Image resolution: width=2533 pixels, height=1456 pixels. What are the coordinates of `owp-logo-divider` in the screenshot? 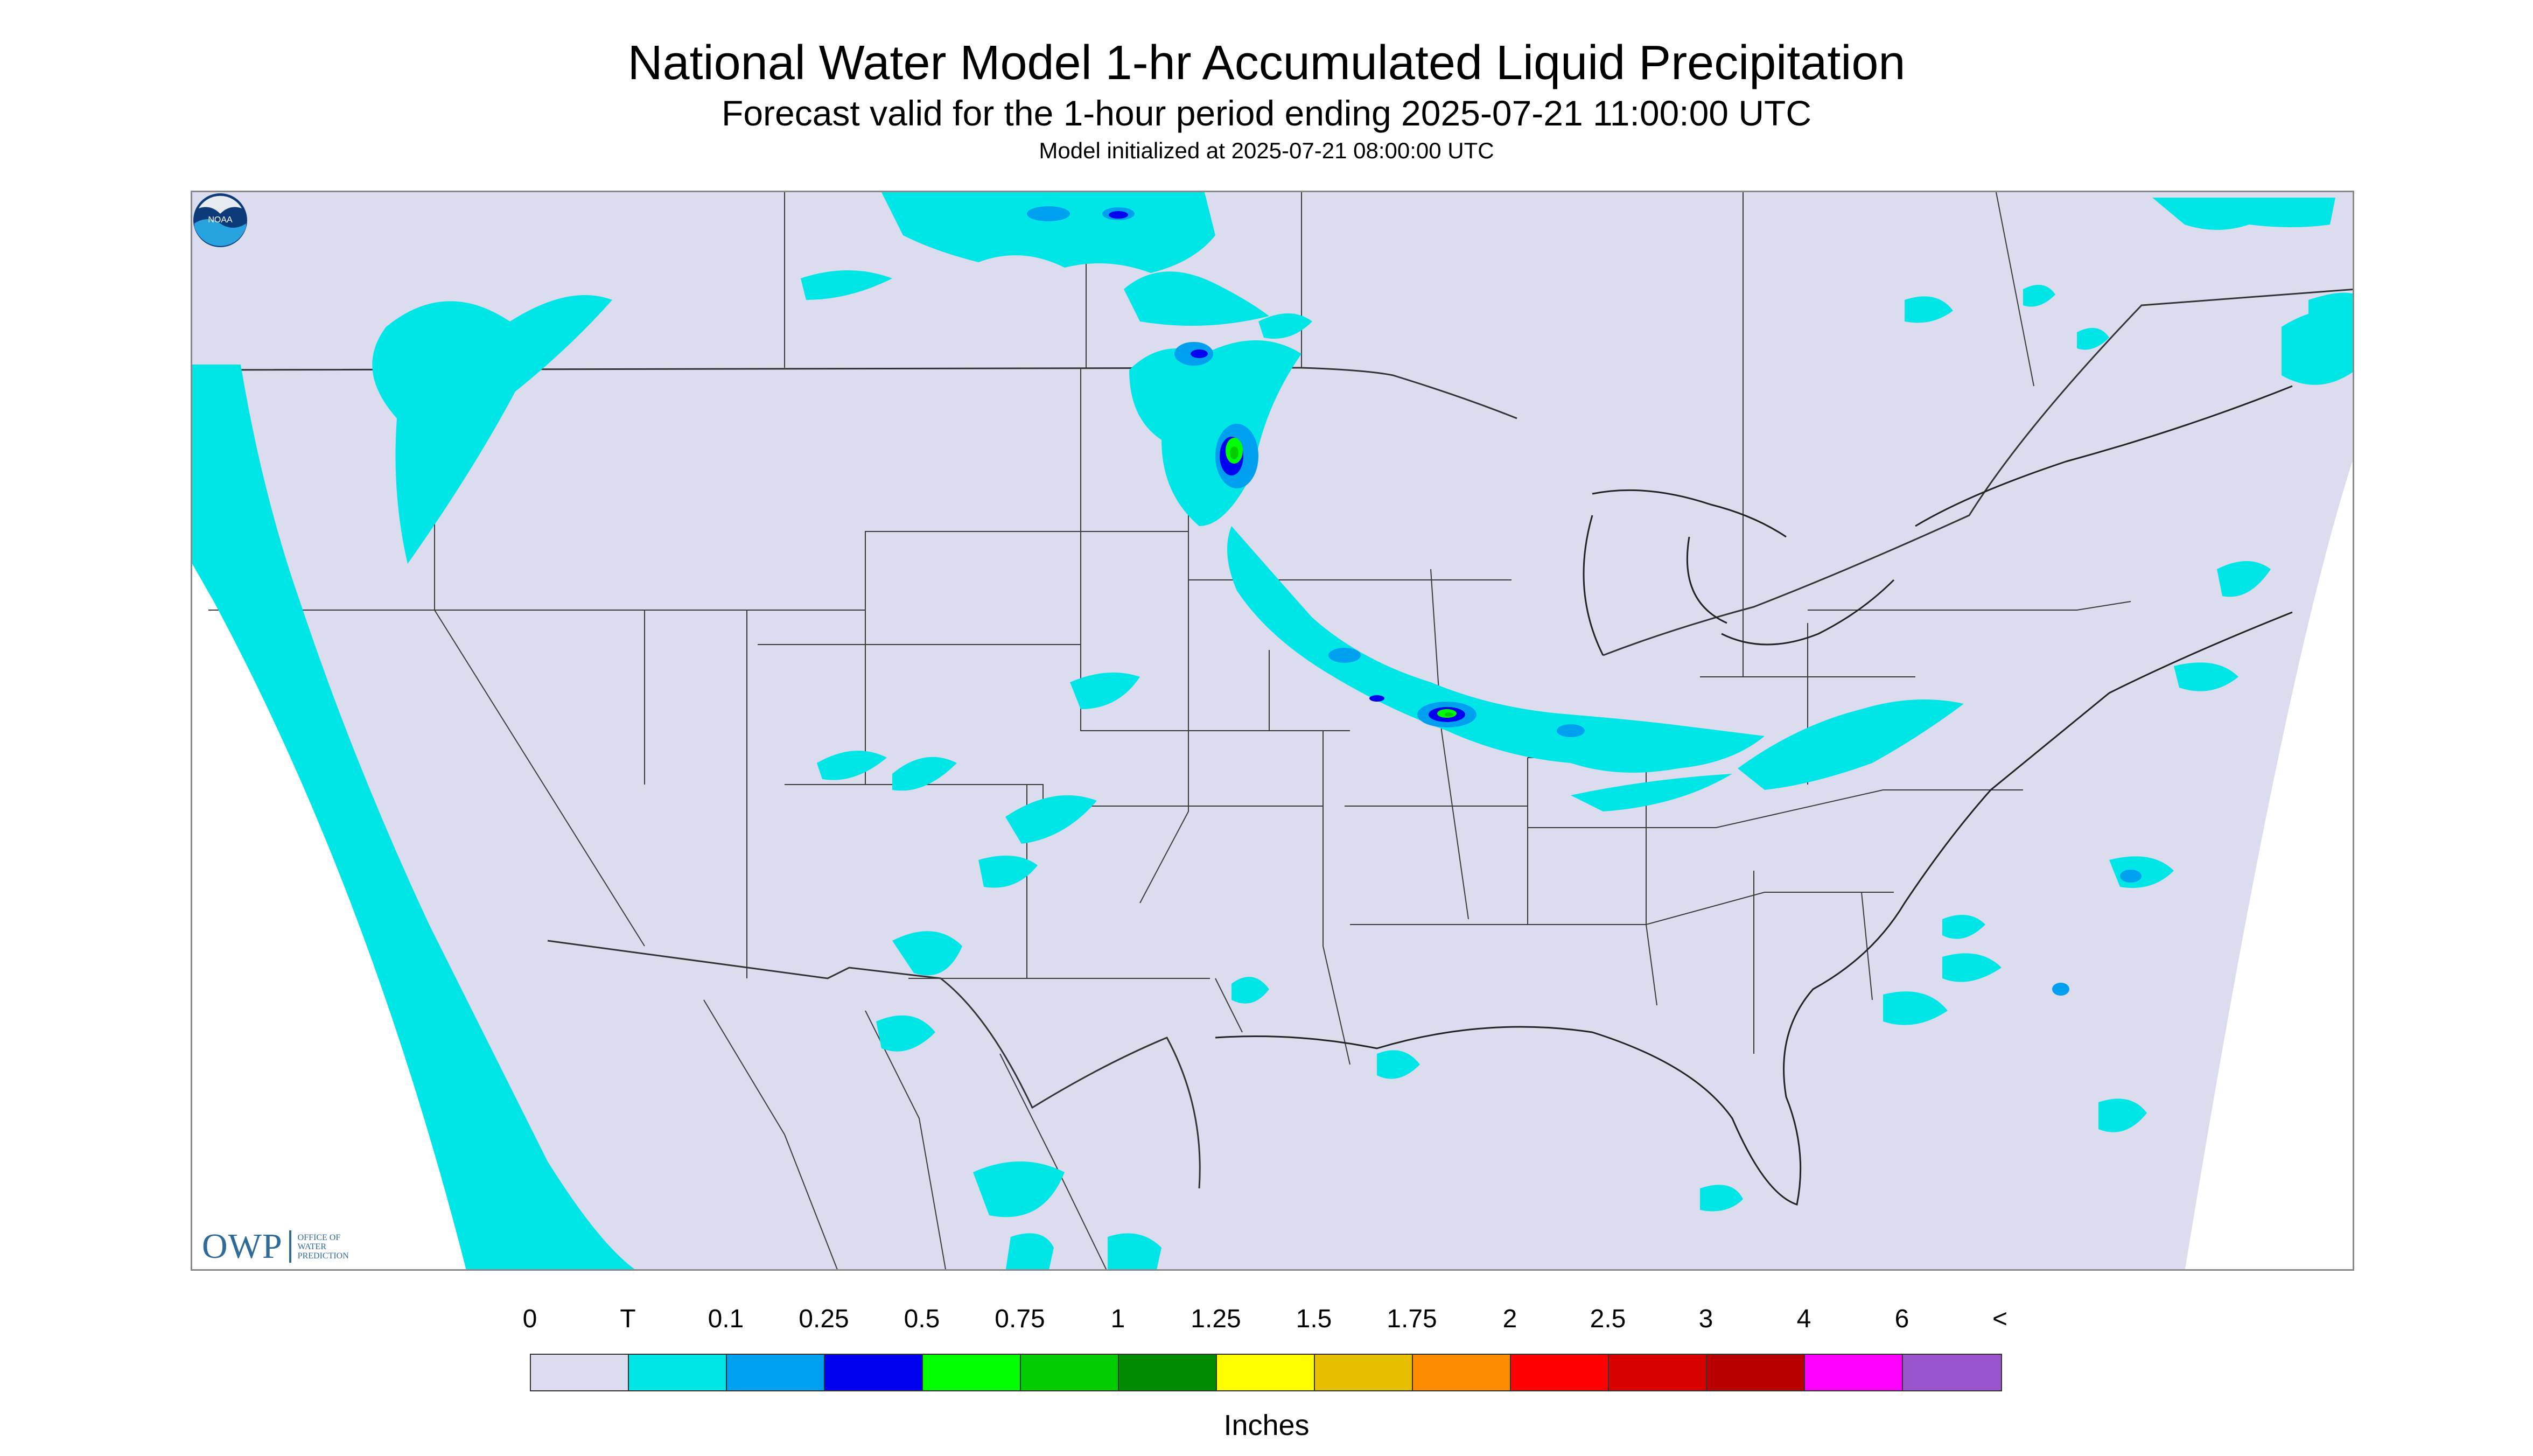 It's located at (290, 1246).